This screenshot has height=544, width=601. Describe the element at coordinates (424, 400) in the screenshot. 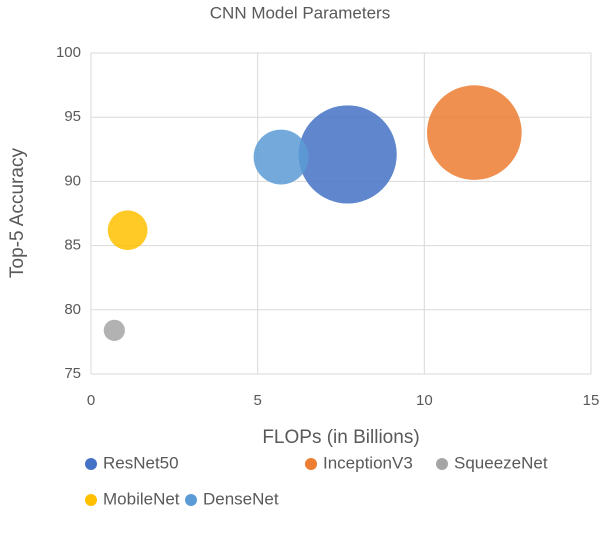

I see `x-tick-label: 10` at that location.